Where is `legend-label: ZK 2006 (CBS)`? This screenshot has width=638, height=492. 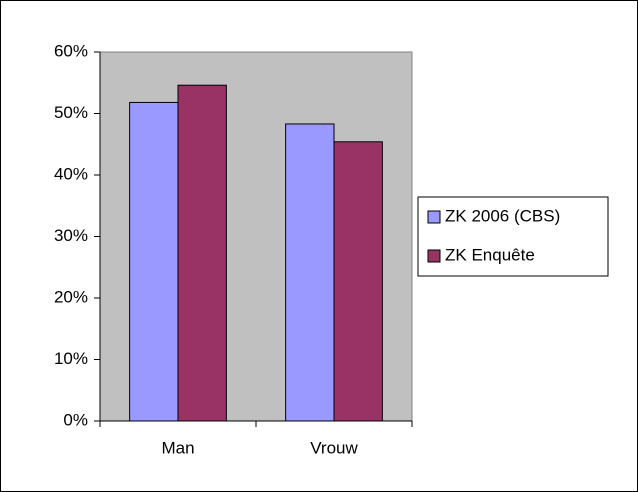 legend-label: ZK 2006 (CBS) is located at coordinates (502, 215).